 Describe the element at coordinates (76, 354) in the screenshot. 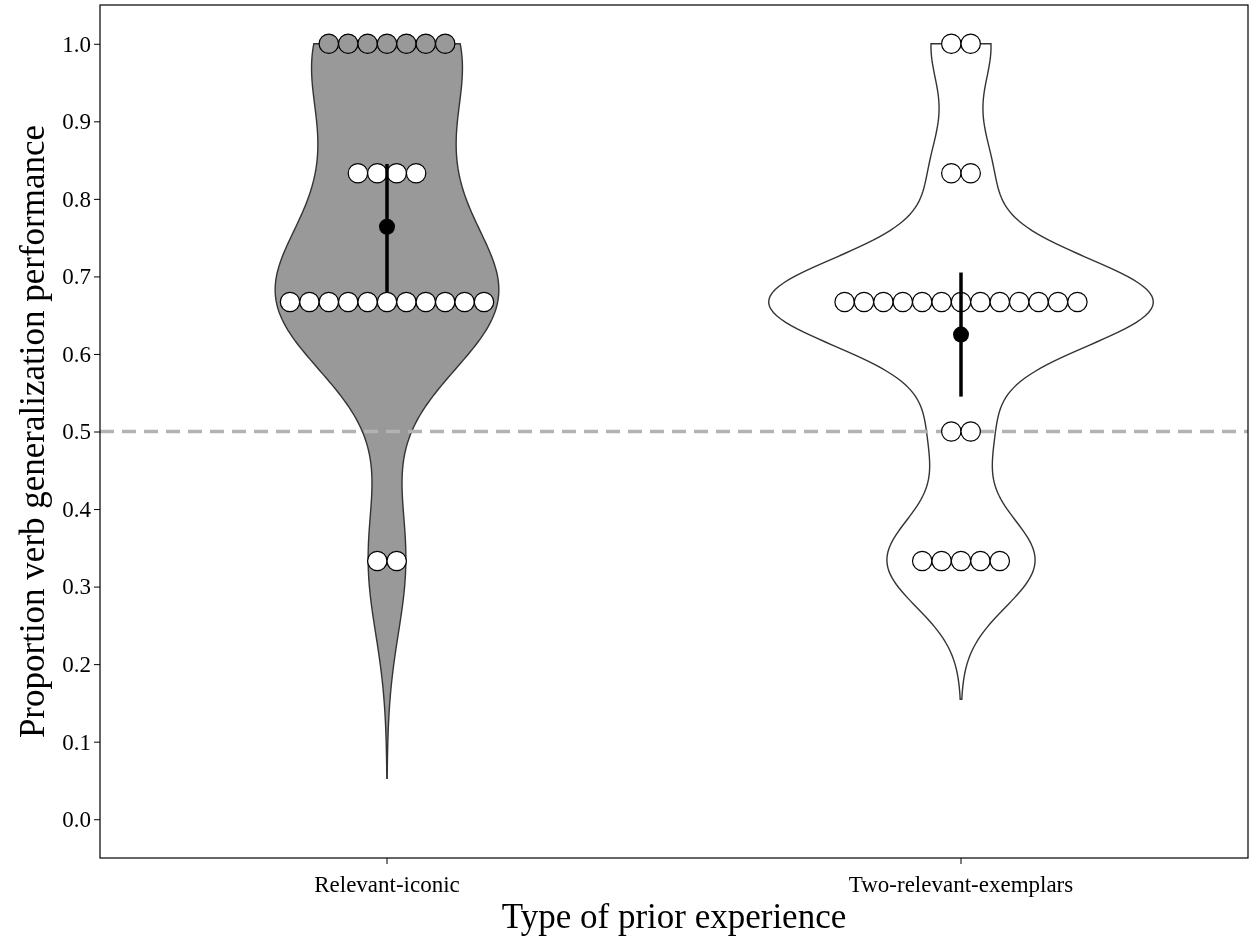

I see `y-tick-label: 0.6` at that location.